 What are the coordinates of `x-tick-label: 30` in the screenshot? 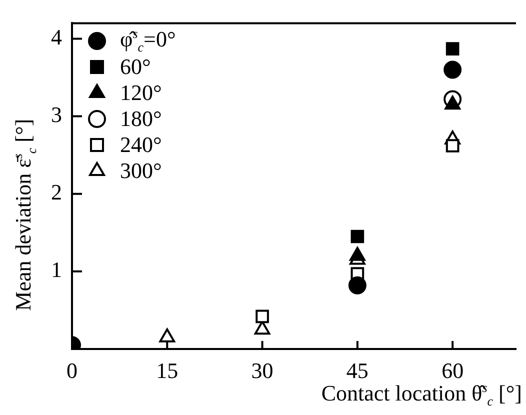 It's located at (262, 370).